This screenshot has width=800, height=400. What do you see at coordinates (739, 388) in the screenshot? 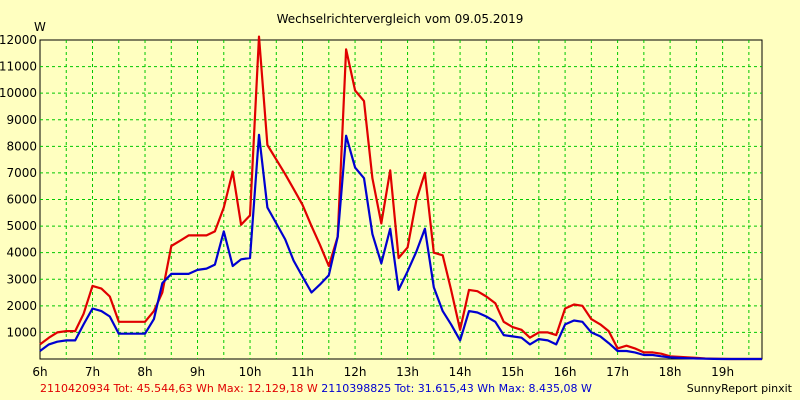
I see `credit-label: SunnyReport pinxit` at bounding box center [739, 388].